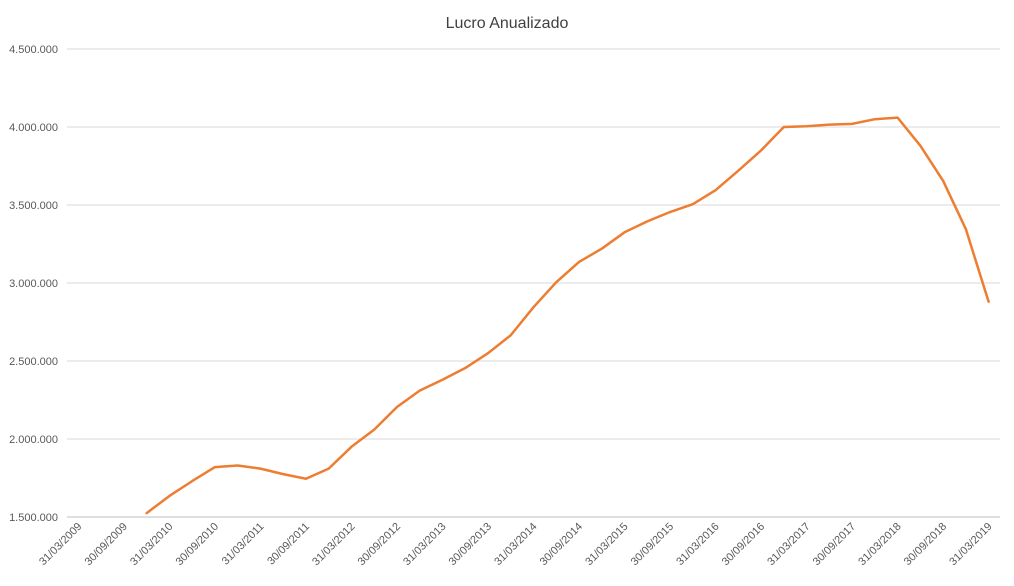 This screenshot has width=1014, height=586. Describe the element at coordinates (33, 206) in the screenshot. I see `y-tick-label: 3.500.000` at that location.